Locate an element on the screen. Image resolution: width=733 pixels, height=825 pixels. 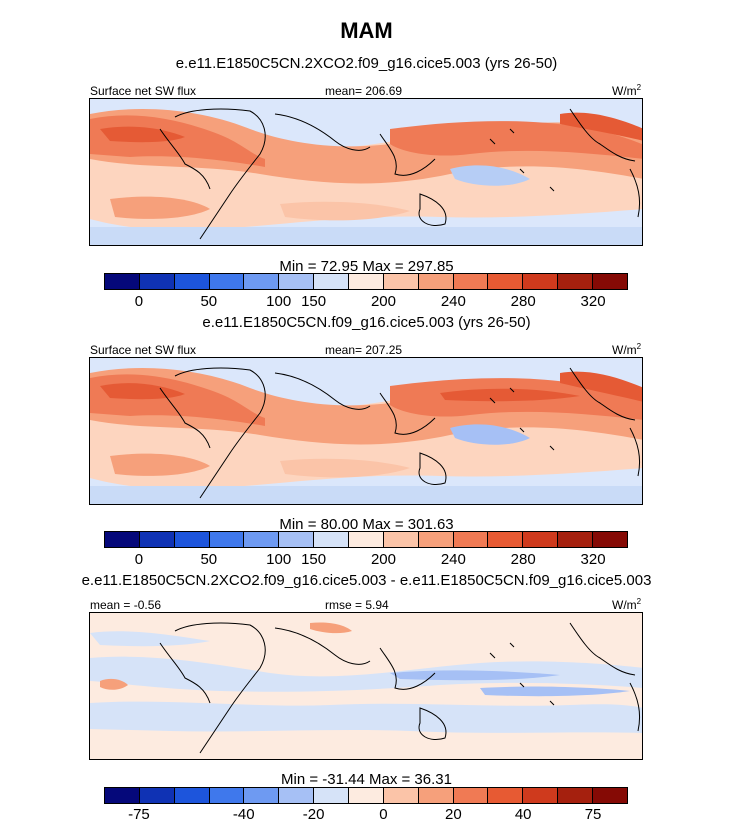
panel-1-colorbar is located at coordinates (366, 281).